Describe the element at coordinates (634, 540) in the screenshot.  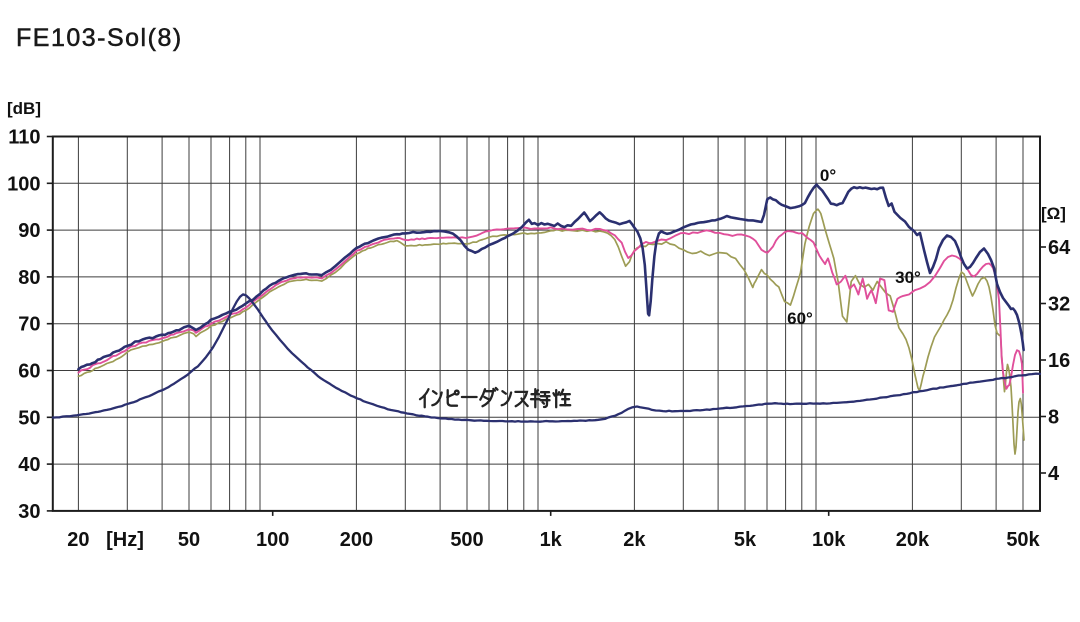
I see `svg-text: 2k` at that location.